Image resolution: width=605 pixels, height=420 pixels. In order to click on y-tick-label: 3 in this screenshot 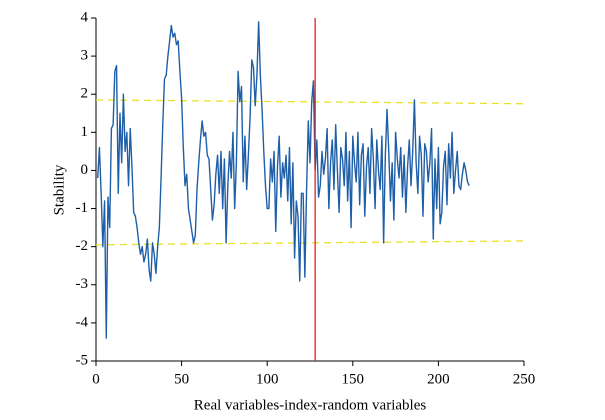, I will do `click(85, 56)`.